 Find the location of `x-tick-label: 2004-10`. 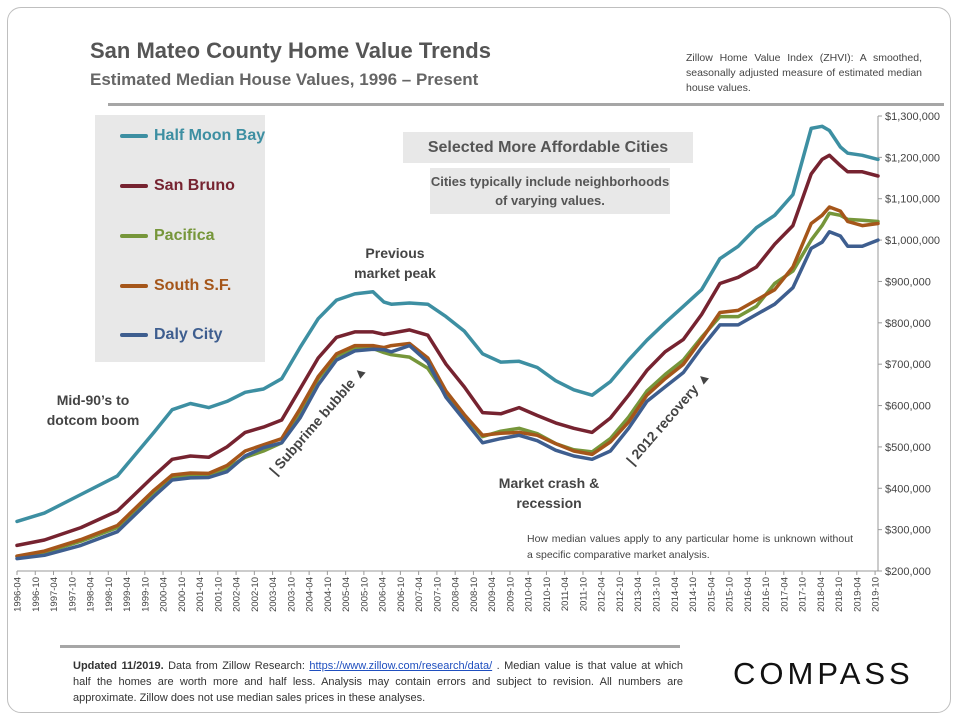

x-tick-label: 2004-10 is located at coordinates (328, 594).